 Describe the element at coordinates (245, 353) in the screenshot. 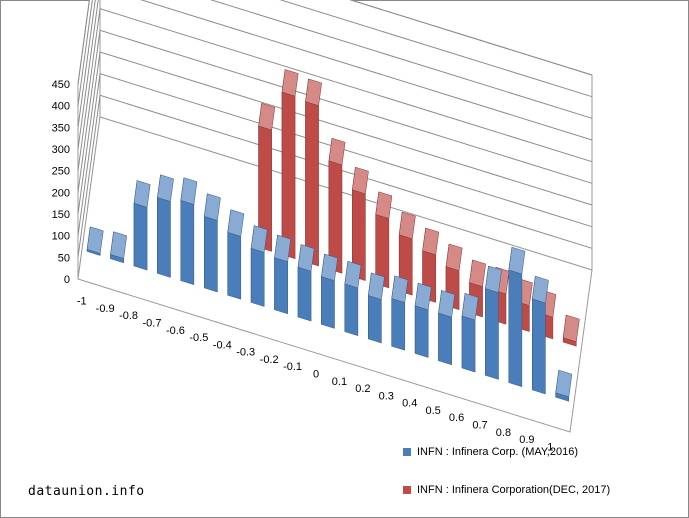

I see `x-tick-label: -0.3` at that location.